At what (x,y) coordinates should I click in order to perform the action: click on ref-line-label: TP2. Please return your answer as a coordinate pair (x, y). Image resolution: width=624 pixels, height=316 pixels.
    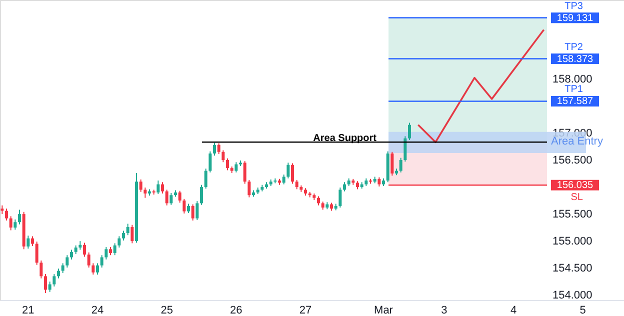
    Looking at the image, I should click on (574, 47).